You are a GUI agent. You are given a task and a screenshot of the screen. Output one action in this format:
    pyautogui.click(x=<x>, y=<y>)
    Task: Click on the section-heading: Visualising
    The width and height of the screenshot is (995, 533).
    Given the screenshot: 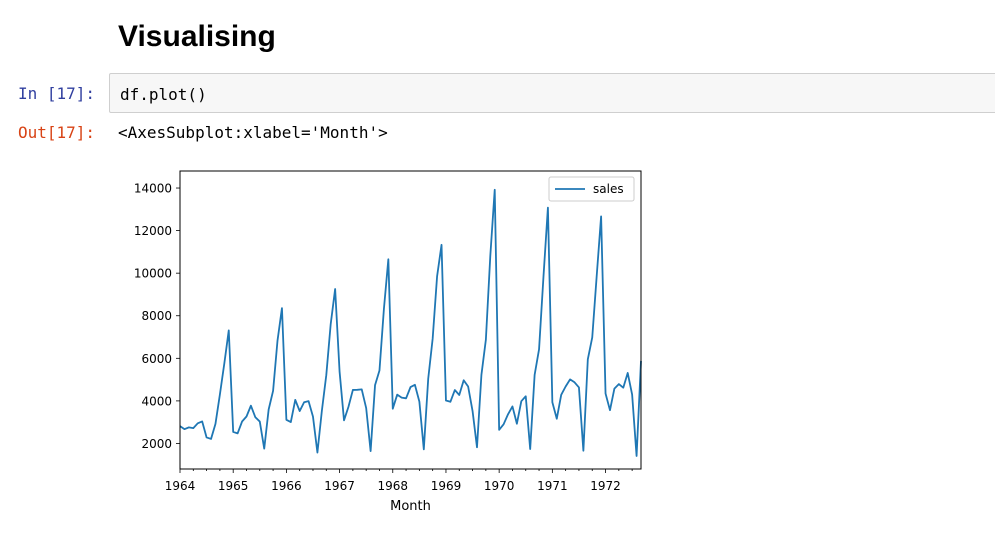 What is the action you would take?
    pyautogui.click(x=197, y=36)
    